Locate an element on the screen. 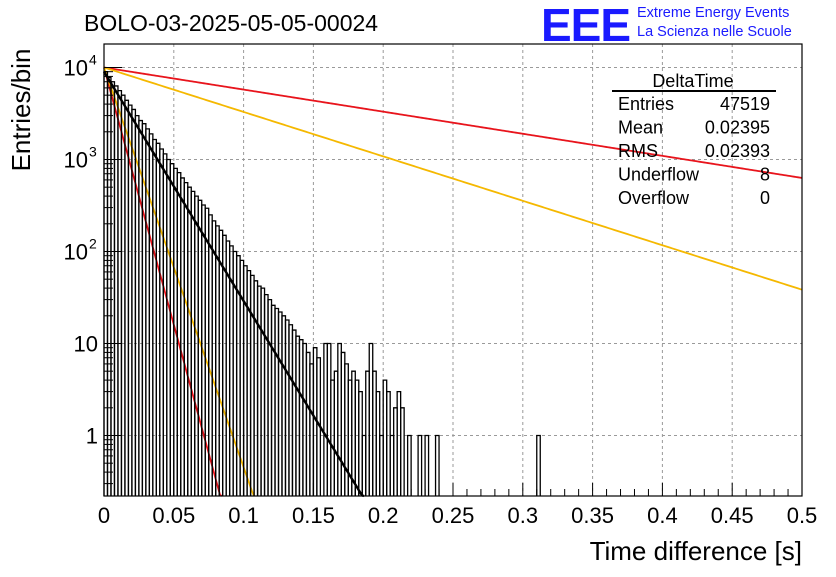 Image resolution: width=836 pixels, height=577 pixels. stats-row-value: 0 is located at coordinates (765, 198).